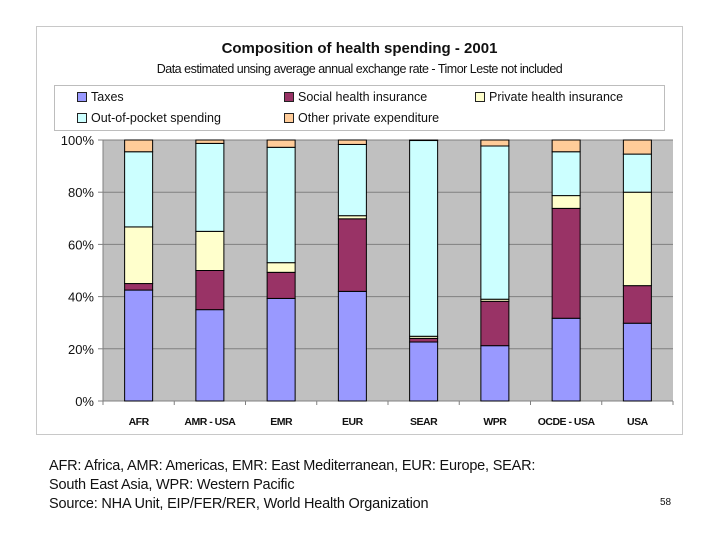 The image size is (720, 540). Describe the element at coordinates (210, 187) in the screenshot. I see `bar-out-of-pocket-spending-amr-usa` at that location.